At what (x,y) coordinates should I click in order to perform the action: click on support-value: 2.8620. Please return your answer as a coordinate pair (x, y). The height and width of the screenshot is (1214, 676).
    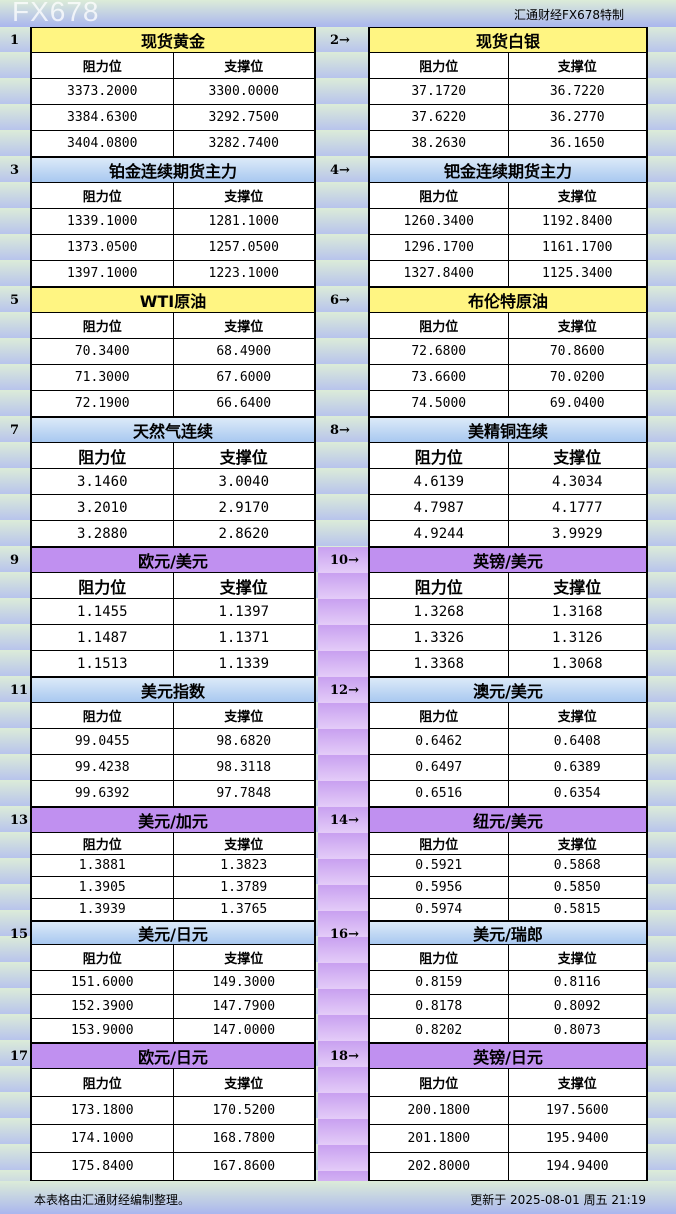
    Looking at the image, I should click on (244, 533).